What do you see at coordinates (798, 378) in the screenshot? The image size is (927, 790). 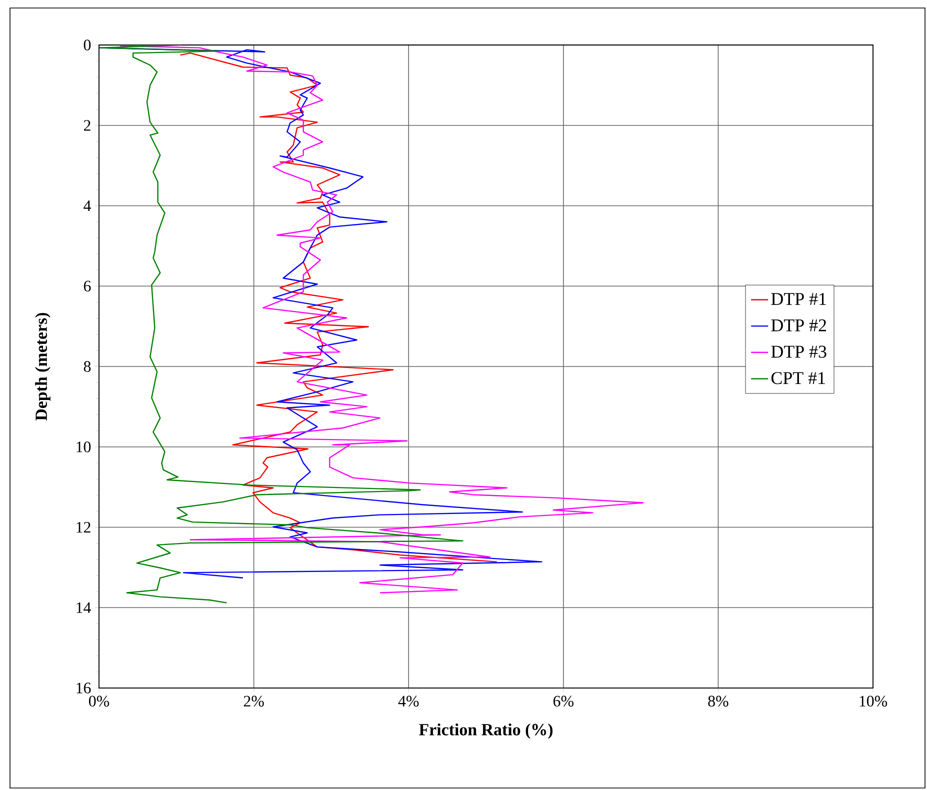 I see `legend-label: CPT #1` at bounding box center [798, 378].